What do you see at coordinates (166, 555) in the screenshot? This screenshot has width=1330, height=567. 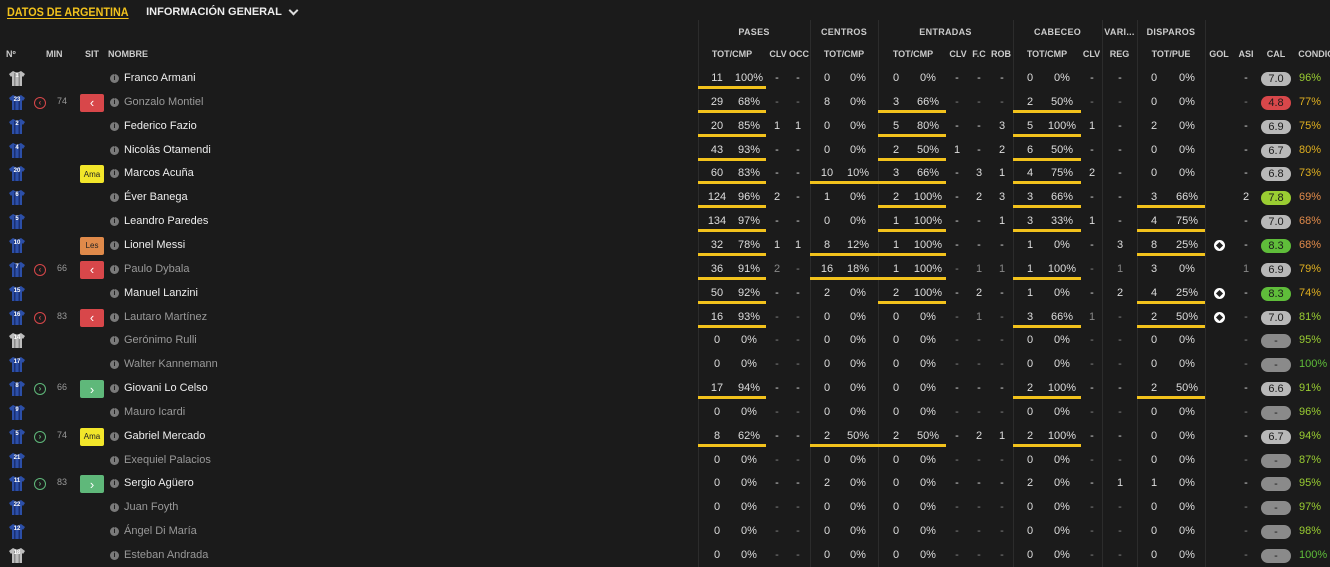 I see `player-name: Esteban Andrada` at bounding box center [166, 555].